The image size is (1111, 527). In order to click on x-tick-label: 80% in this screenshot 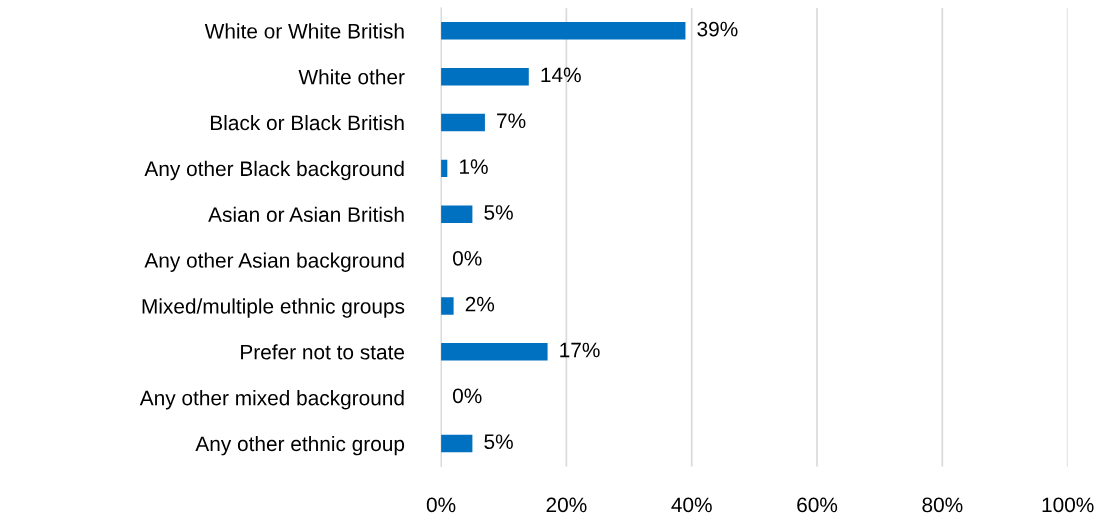, I will do `click(942, 505)`.